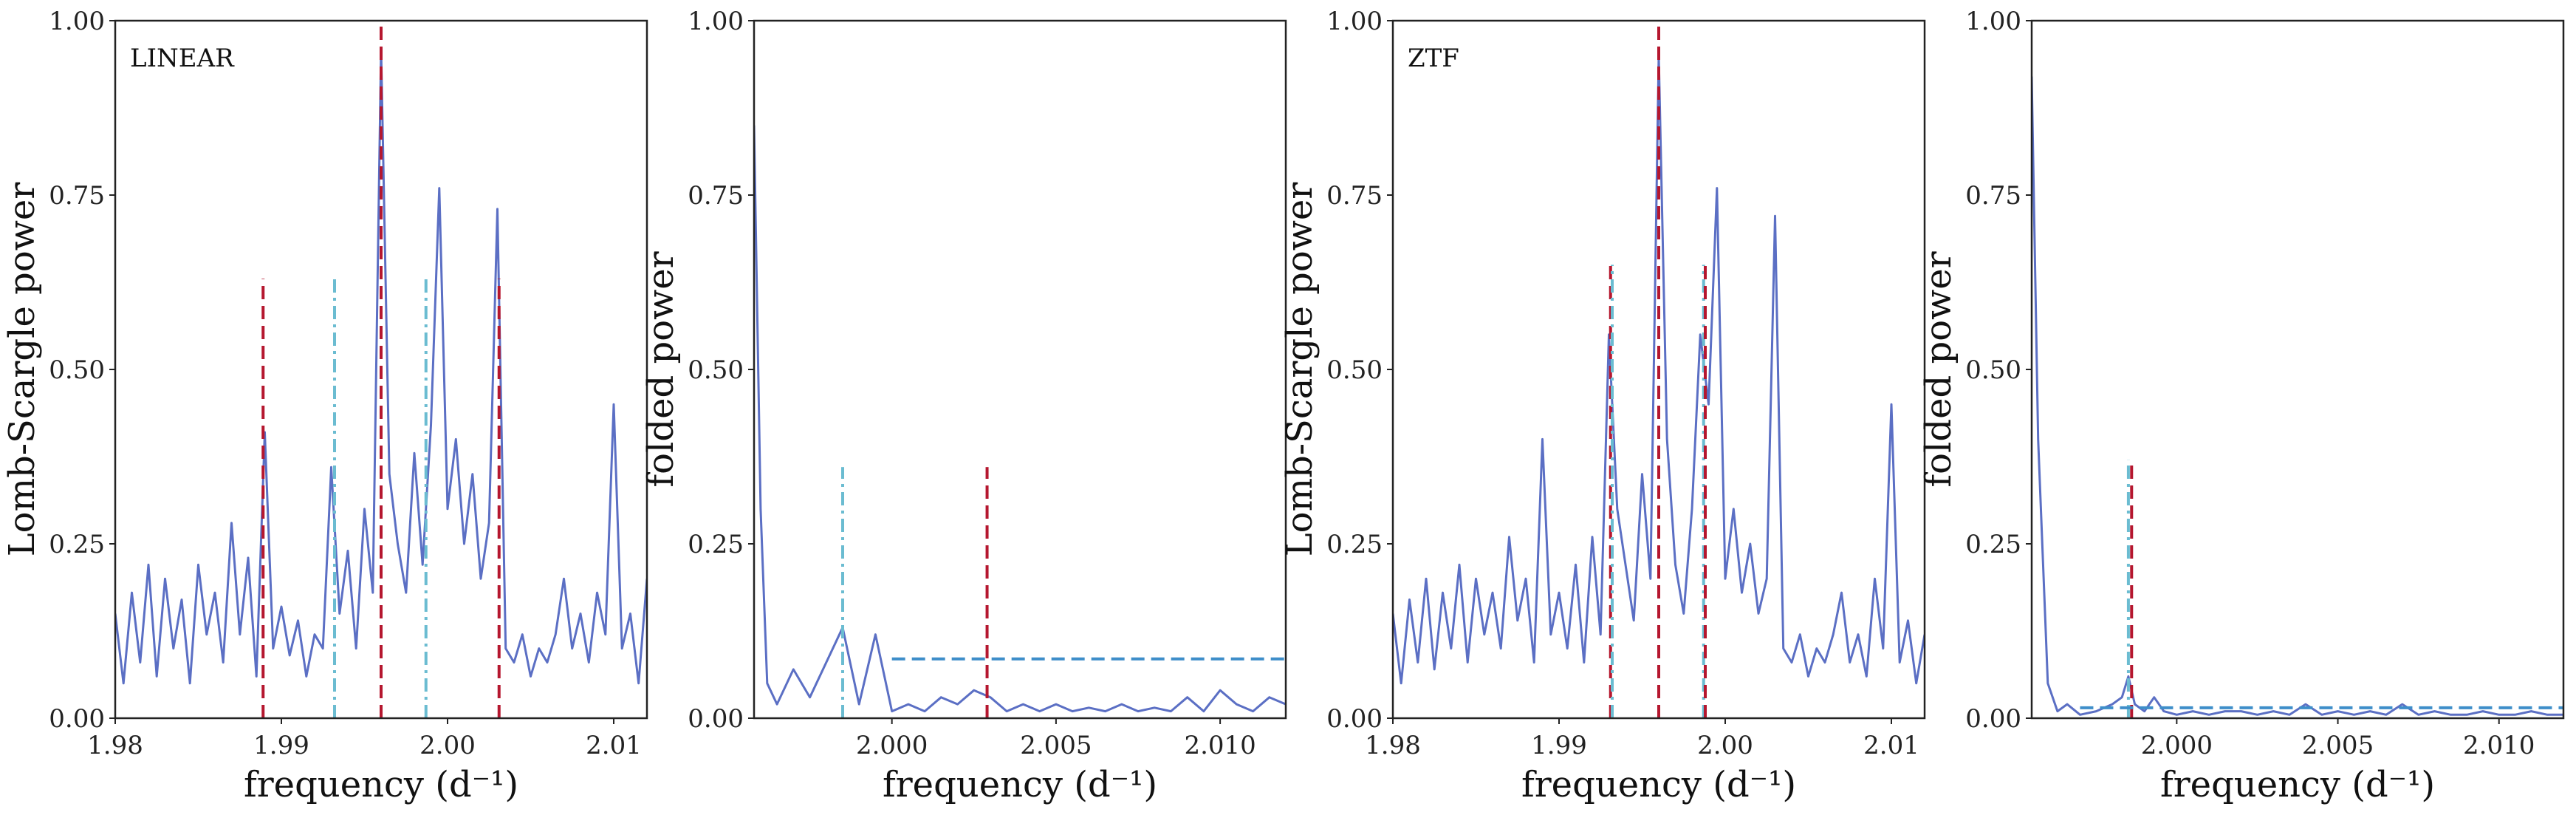  What do you see at coordinates (1433, 58) in the screenshot?
I see `survey-annotation: ZTF` at bounding box center [1433, 58].